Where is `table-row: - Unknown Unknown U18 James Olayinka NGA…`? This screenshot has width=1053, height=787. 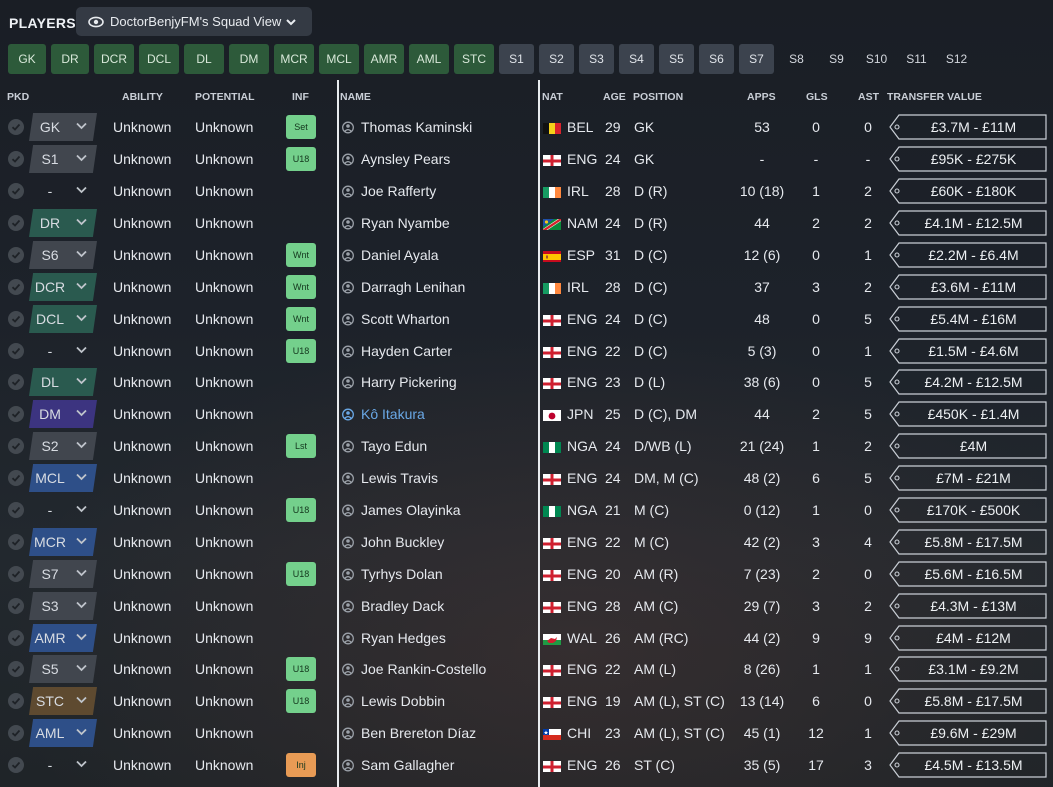
table-row: - Unknown Unknown U18 James Olayinka NGA… is located at coordinates (526, 510).